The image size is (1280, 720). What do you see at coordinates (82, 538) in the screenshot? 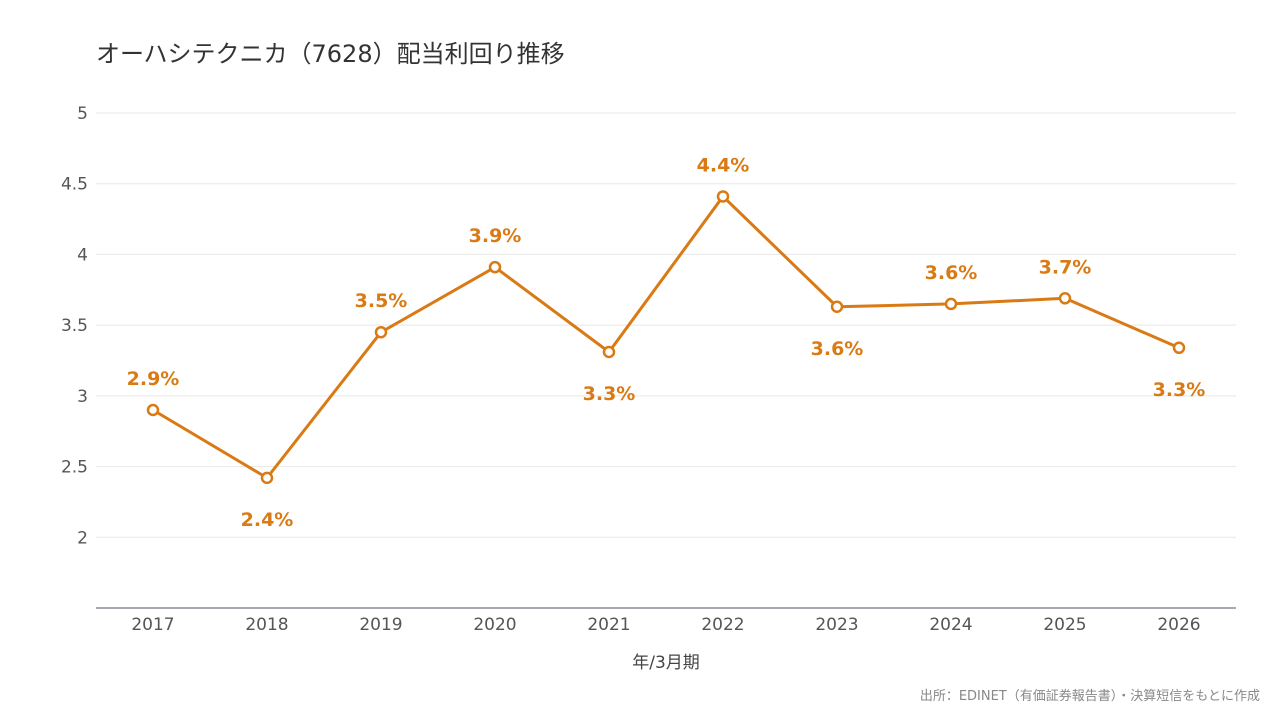
I see `y-tick-label: 2` at bounding box center [82, 538].